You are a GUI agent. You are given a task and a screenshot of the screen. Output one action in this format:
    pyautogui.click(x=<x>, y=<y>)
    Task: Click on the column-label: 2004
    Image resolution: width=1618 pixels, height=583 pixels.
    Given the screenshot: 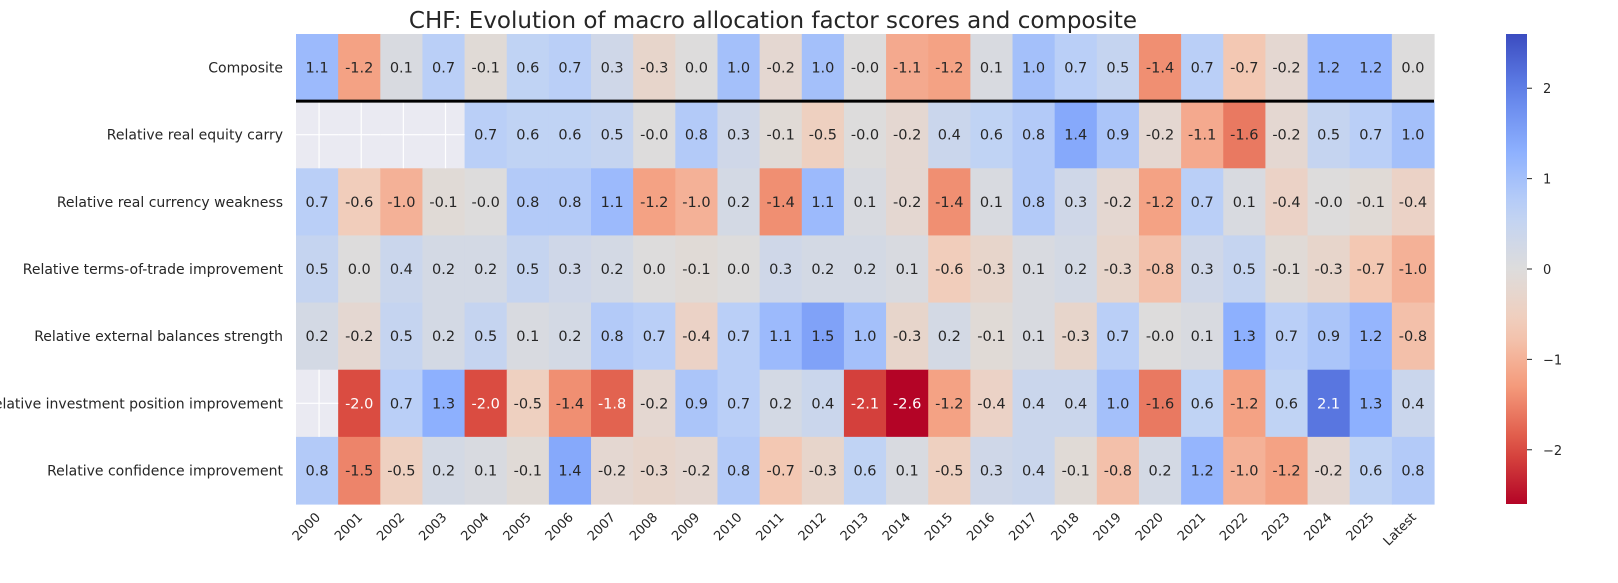 What is the action you would take?
    pyautogui.click(x=475, y=527)
    